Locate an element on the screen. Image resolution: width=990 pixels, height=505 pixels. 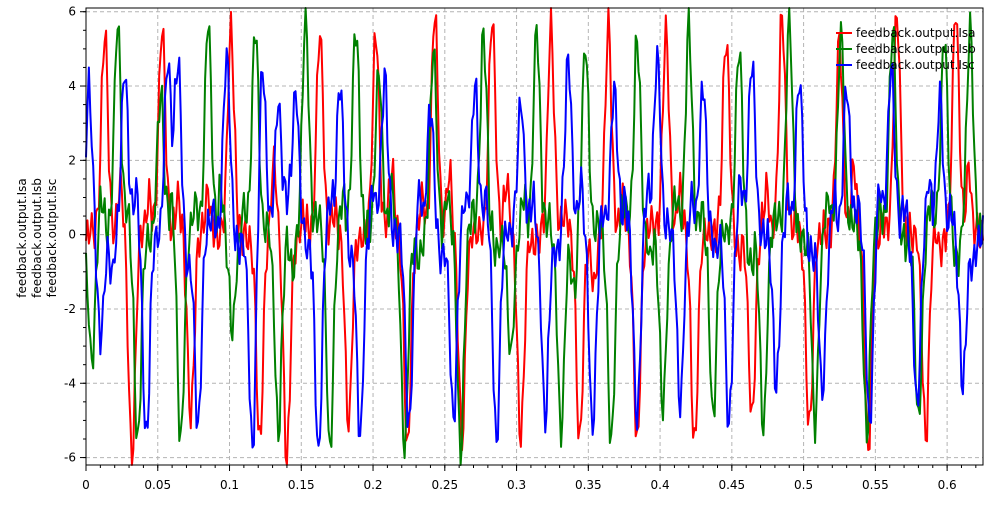
x-tick-label: 0.6 is located at coordinates (947, 485).